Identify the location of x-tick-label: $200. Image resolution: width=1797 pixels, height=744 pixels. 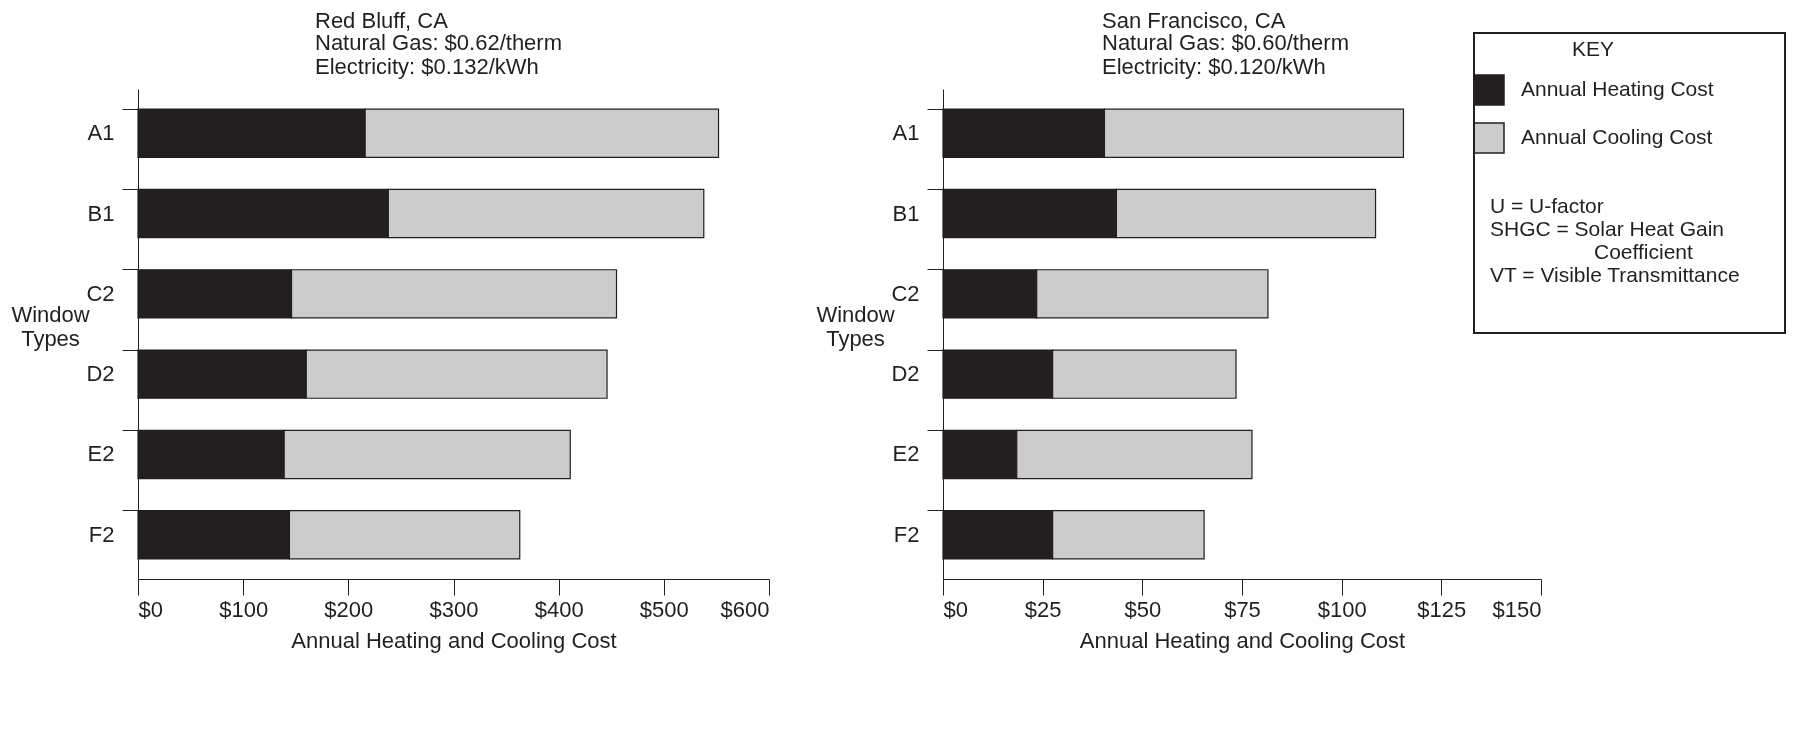
(349, 609).